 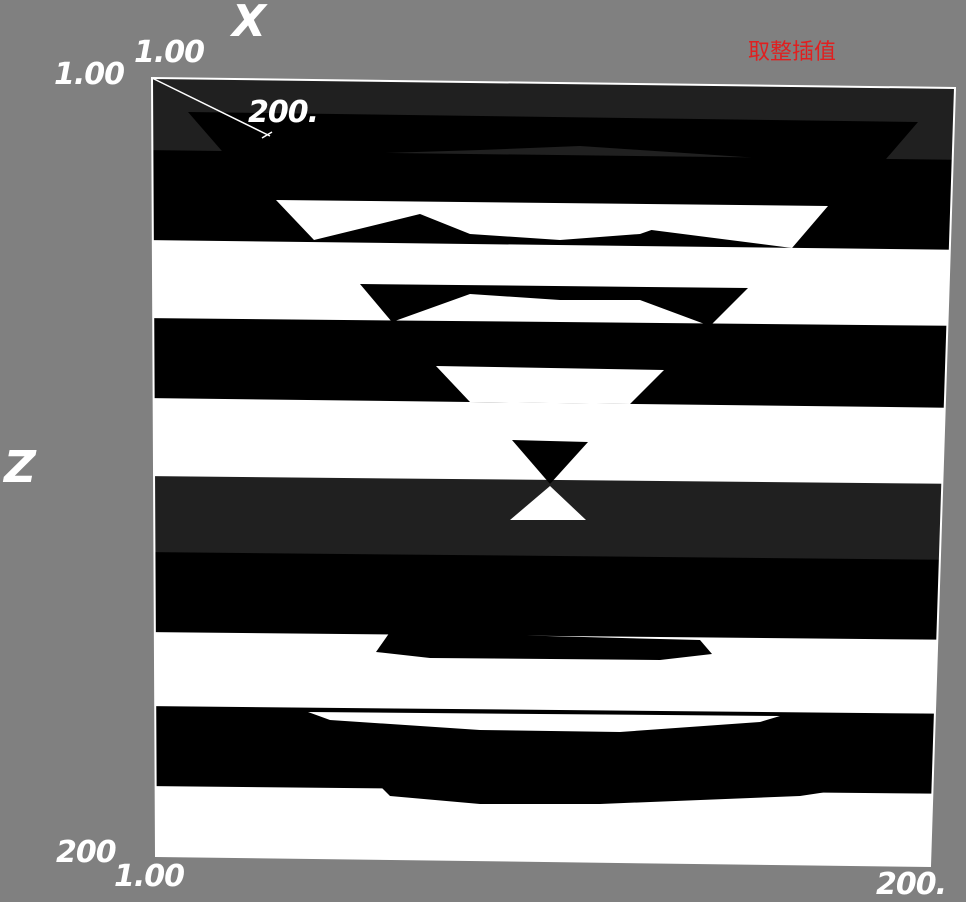 What do you see at coordinates (554, 305) in the screenshot?
I see `upper-black-bowl` at bounding box center [554, 305].